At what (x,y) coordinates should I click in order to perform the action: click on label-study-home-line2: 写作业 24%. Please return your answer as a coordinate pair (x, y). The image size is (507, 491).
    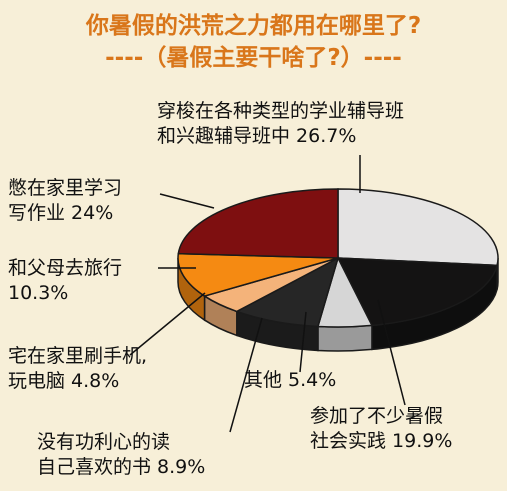
    Looking at the image, I should click on (61, 213).